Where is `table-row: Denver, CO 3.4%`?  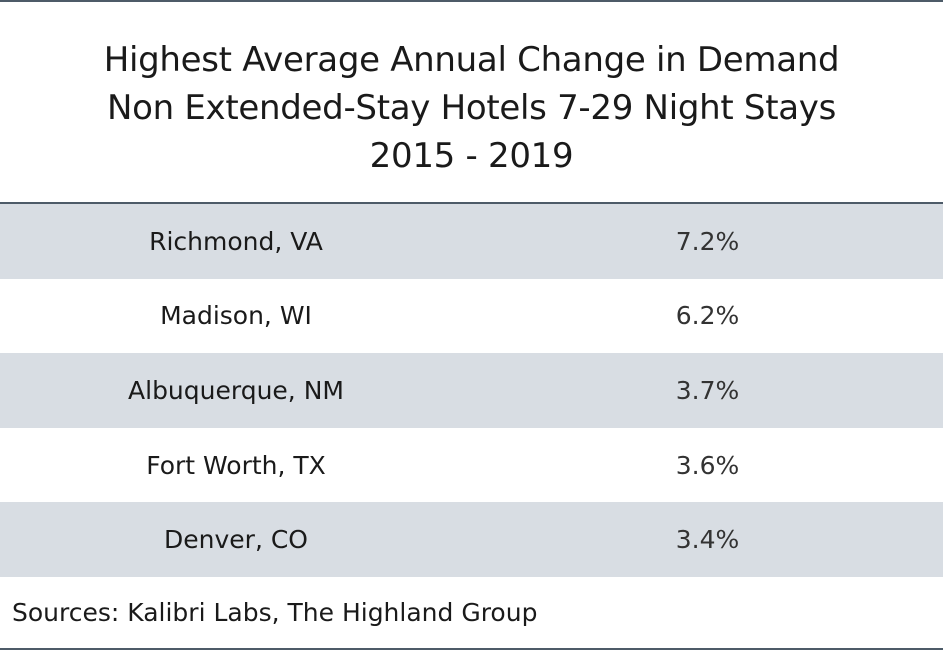
table-row: Denver, CO 3.4% is located at coordinates (471, 539).